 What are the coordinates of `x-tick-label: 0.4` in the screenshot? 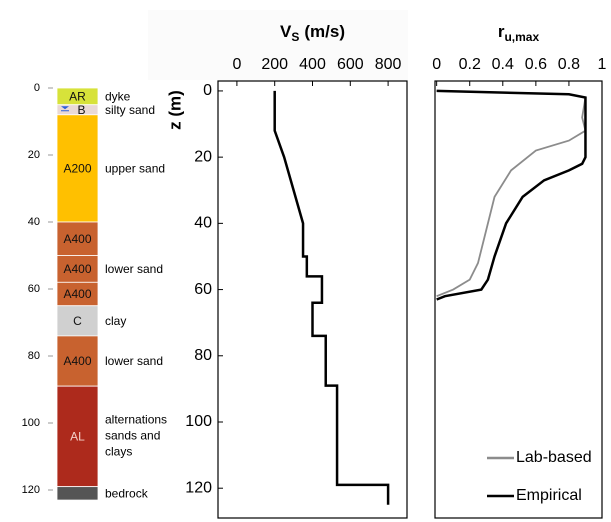 It's located at (503, 64).